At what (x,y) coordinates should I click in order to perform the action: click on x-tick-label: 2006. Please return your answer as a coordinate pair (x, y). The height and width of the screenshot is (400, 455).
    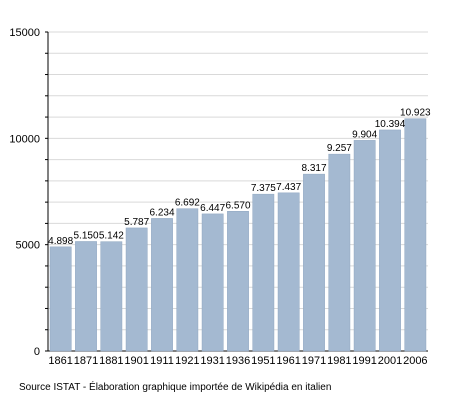
    Looking at the image, I should click on (415, 361).